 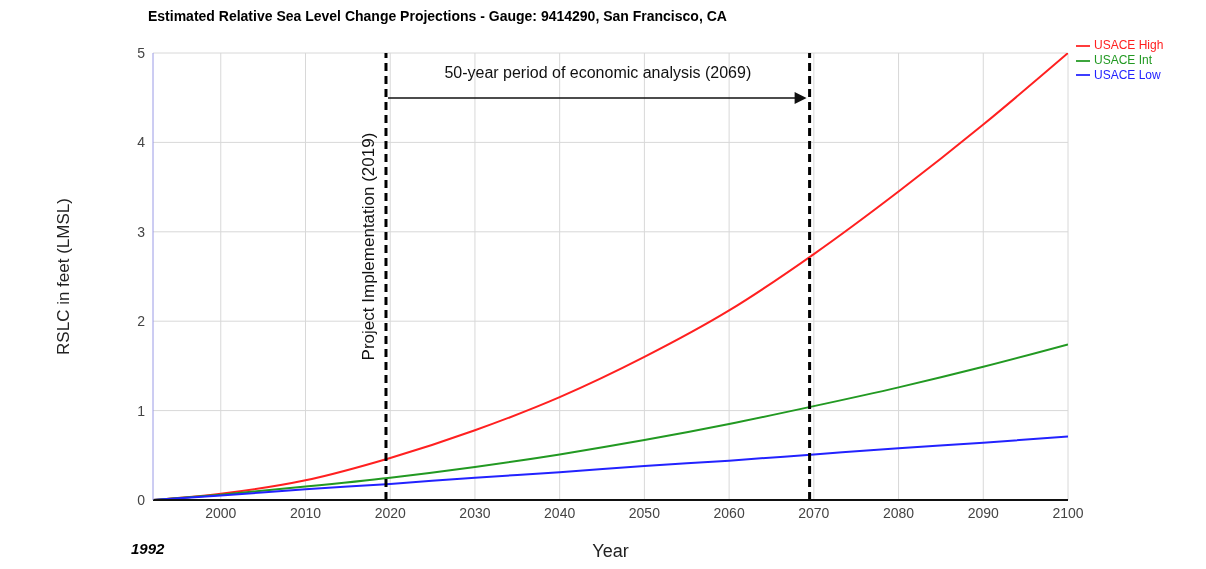 What do you see at coordinates (141, 52) in the screenshot?
I see `y-tick-label: 5` at bounding box center [141, 52].